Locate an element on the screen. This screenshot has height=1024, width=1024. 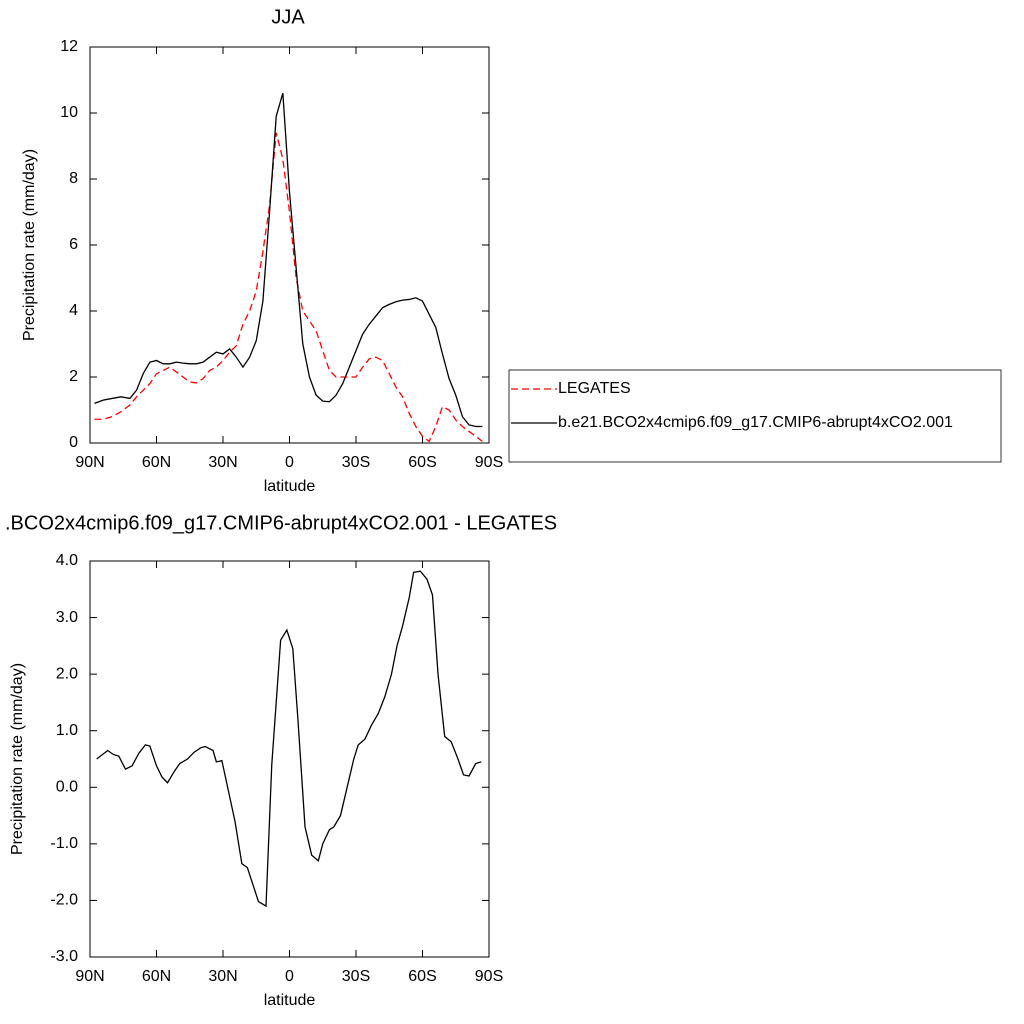
y-tick-label: -3.0 is located at coordinates (64, 956).